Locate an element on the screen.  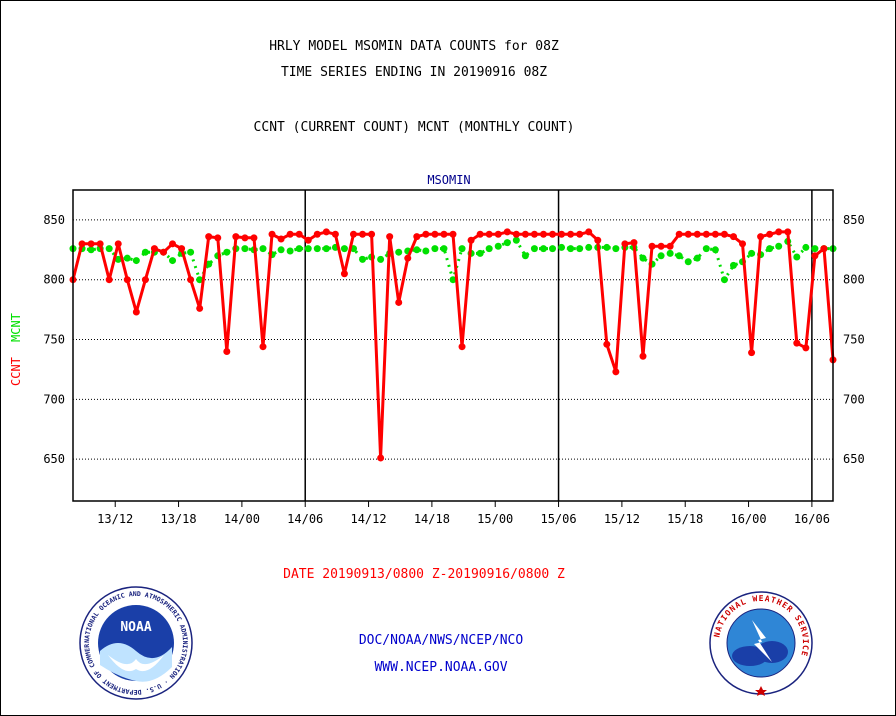
chart-header-line1: HRLY MODEL MSOMIN DATA COUNTS for 08Z is located at coordinates (414, 46).